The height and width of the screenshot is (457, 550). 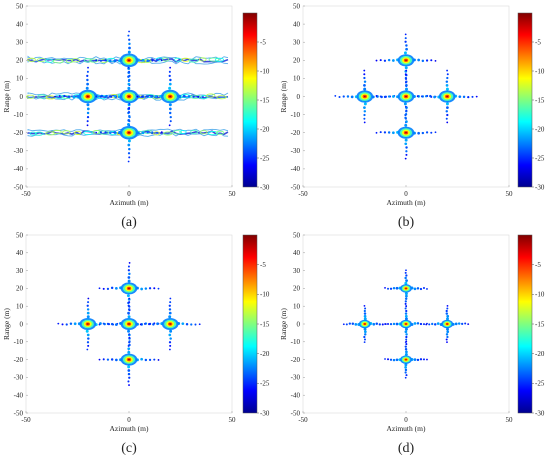 What do you see at coordinates (406, 448) in the screenshot?
I see `panel-label: (d)` at bounding box center [406, 448].